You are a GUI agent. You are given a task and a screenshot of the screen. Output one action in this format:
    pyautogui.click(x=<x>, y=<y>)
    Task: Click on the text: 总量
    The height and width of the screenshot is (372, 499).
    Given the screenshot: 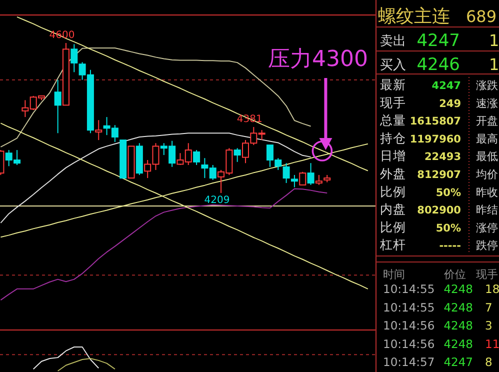 What is the action you would take?
    pyautogui.click(x=392, y=120)
    